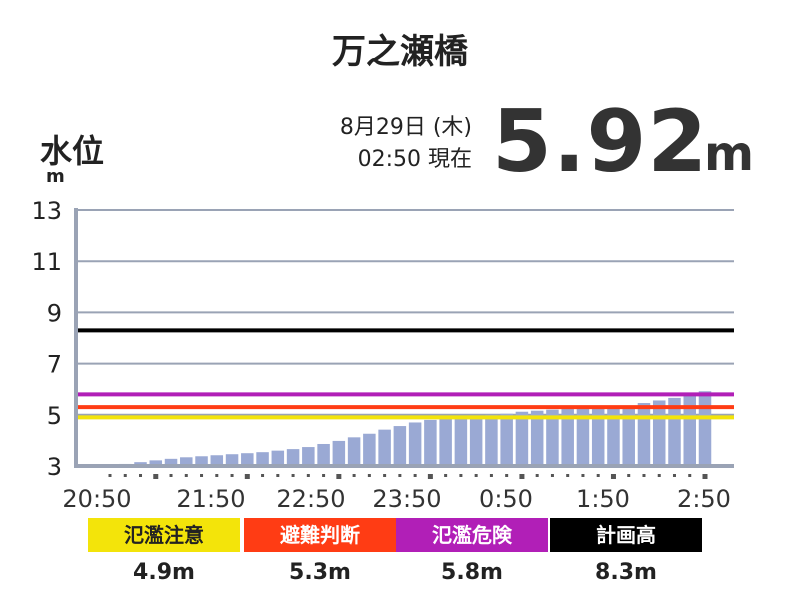 The width and height of the screenshot is (800, 600). What do you see at coordinates (164, 535) in the screenshot?
I see `legend-item: 氾濫注意` at bounding box center [164, 535].